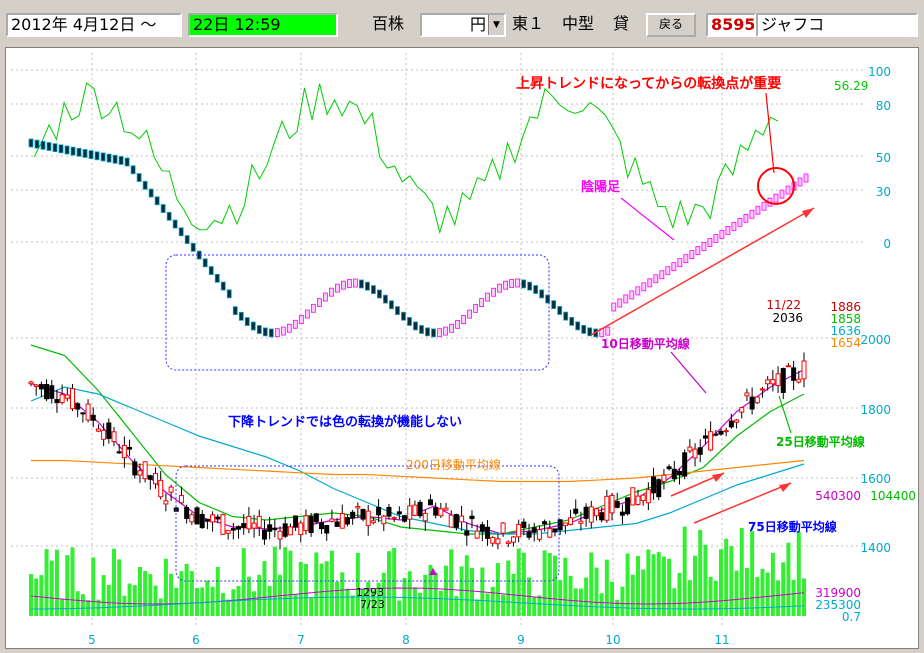 The width and height of the screenshot is (924, 653). I want to click on annotation-pointer-line, so click(770, 133).